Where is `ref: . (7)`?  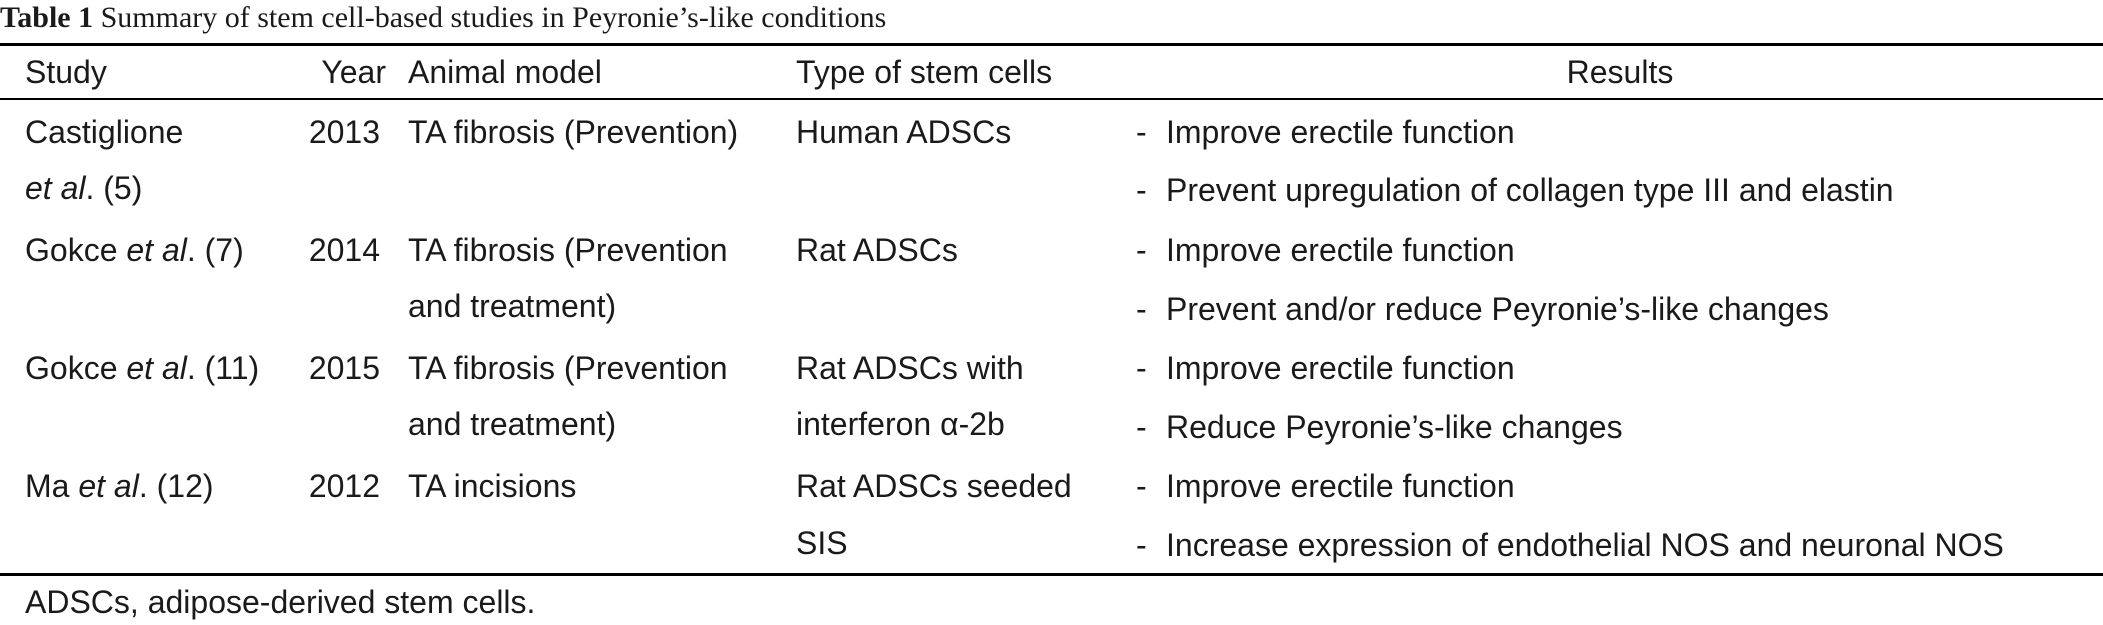 ref: . (7) is located at coordinates (215, 250).